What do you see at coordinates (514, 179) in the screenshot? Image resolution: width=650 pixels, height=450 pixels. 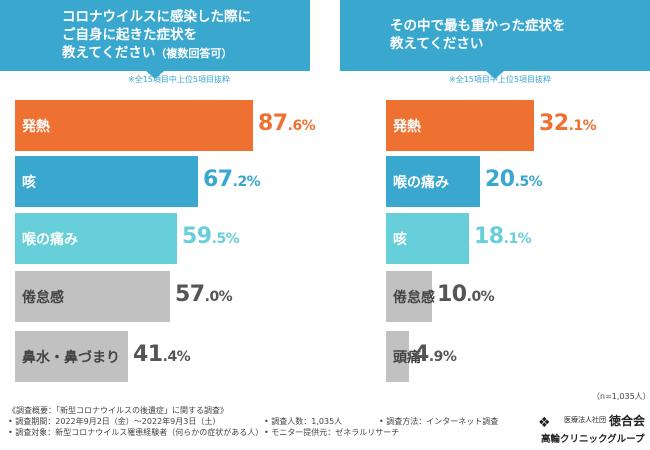 I see `bar-value: 20.5%` at bounding box center [514, 179].